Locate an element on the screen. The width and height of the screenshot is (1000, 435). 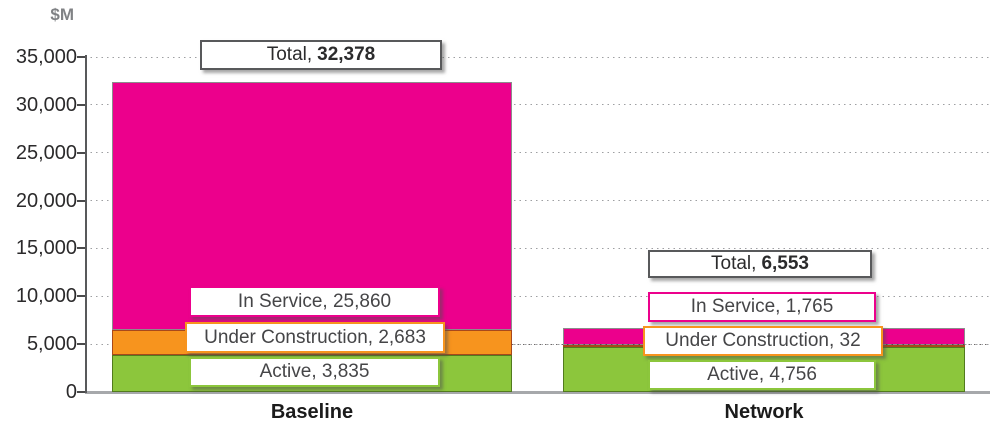
category-label-baseline: Baseline is located at coordinates (312, 412).